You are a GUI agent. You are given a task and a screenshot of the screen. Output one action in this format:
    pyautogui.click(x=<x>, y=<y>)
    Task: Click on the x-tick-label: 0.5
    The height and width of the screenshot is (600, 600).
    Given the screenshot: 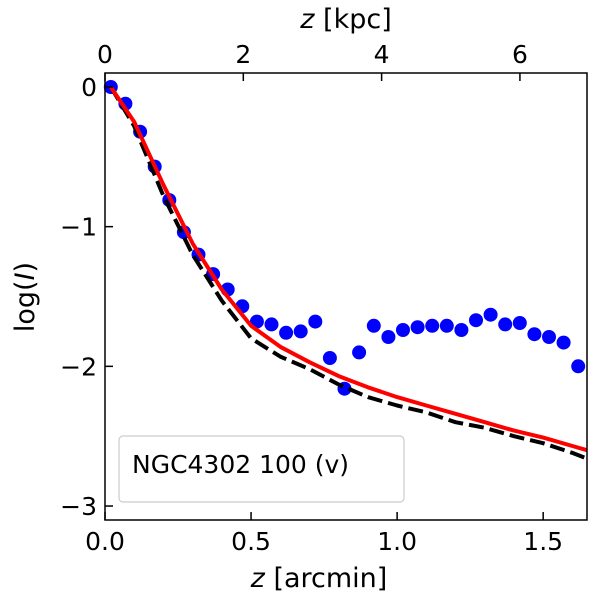 What is the action you would take?
    pyautogui.click(x=251, y=541)
    